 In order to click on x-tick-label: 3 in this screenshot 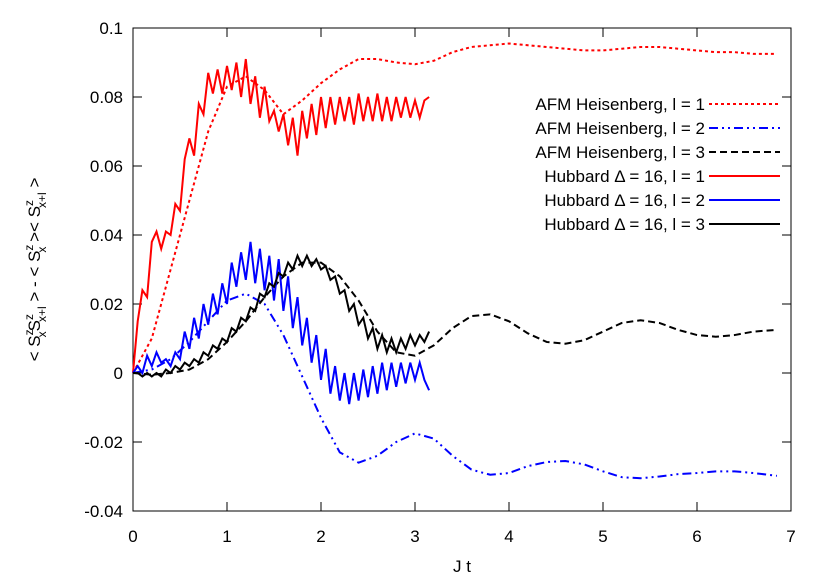, I will do `click(414, 536)`.